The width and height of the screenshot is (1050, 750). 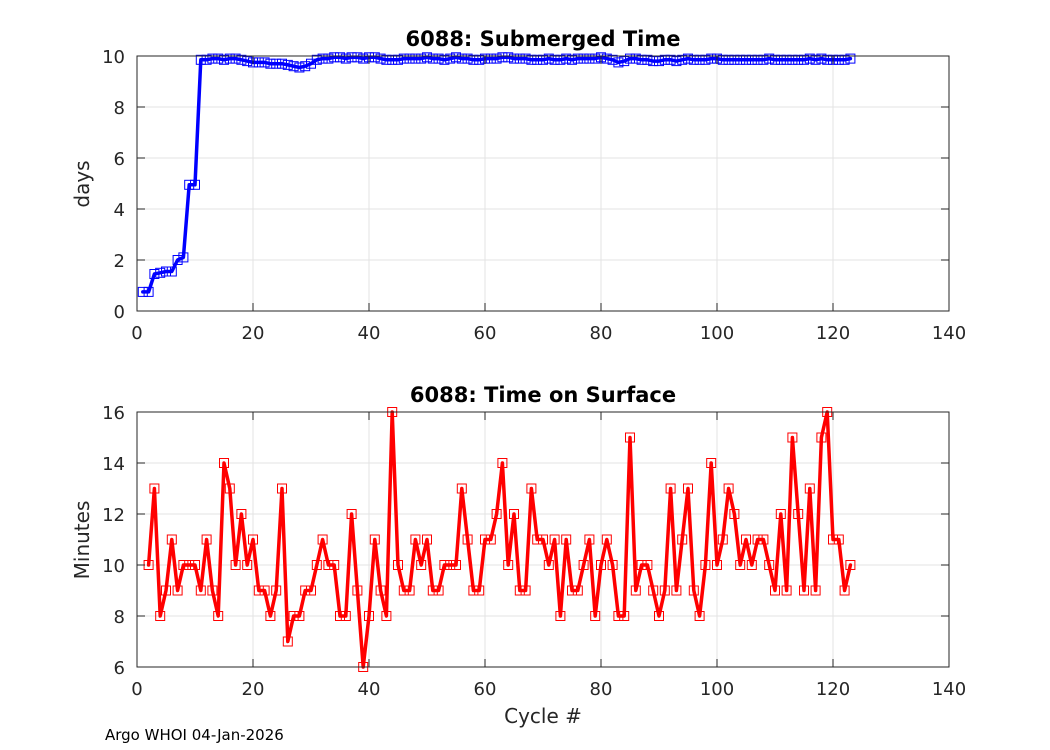 What do you see at coordinates (119, 261) in the screenshot?
I see `y-tick-label: 2` at bounding box center [119, 261].